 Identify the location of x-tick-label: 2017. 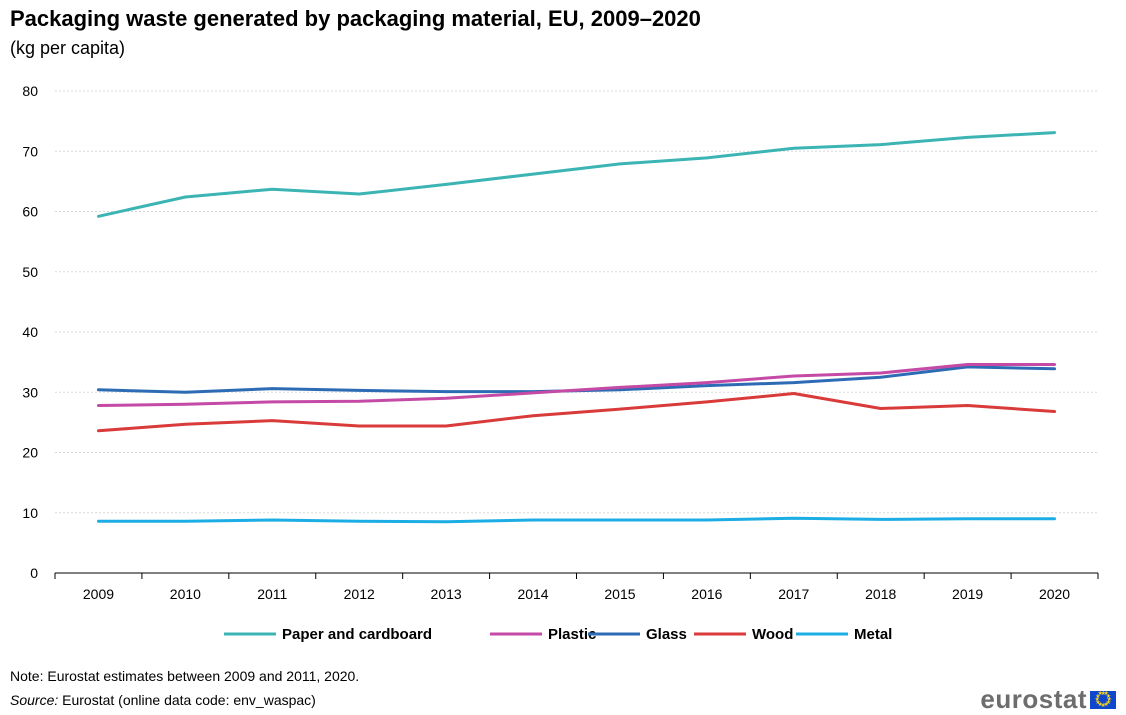
(793, 594).